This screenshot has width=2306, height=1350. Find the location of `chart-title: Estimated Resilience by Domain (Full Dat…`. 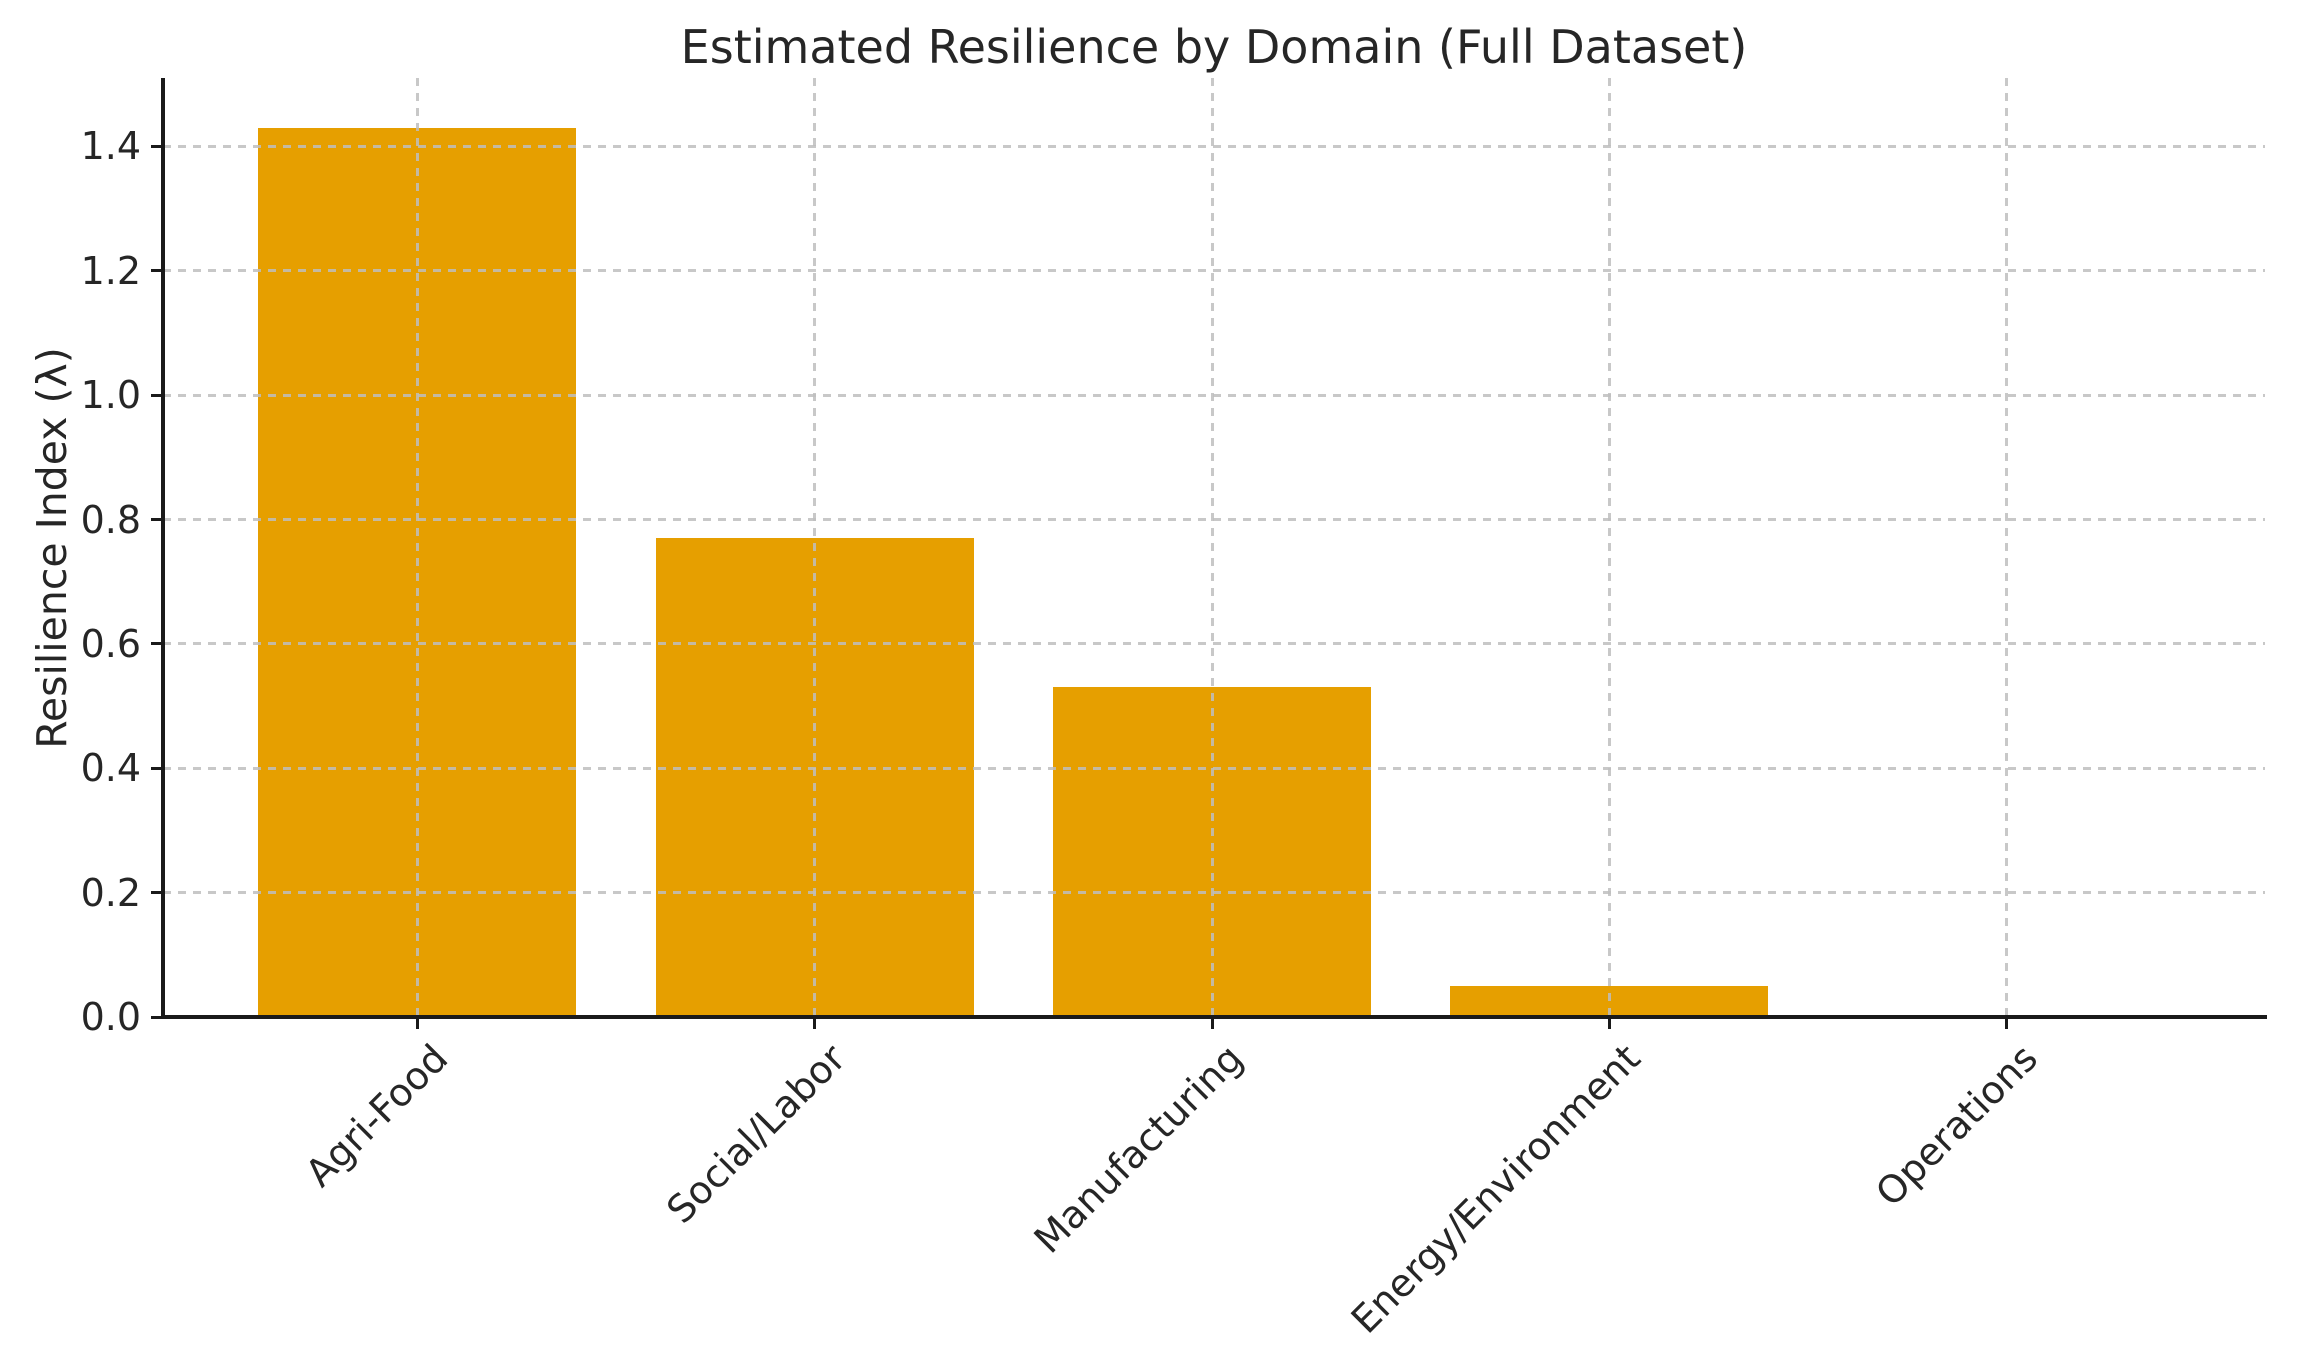

chart-title: Estimated Resilience by Domain (Full Dat… is located at coordinates (1214, 47).